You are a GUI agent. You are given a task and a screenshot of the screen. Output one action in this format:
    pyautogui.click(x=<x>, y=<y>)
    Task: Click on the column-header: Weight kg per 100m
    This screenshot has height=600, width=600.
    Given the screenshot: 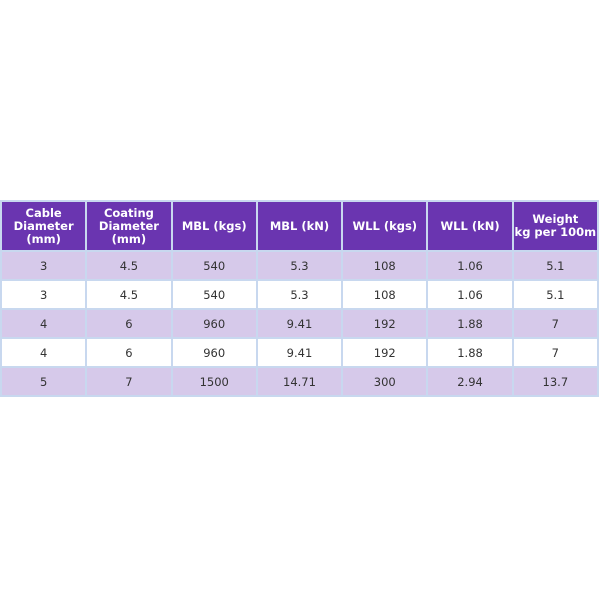 What is the action you would take?
    pyautogui.click(x=555, y=226)
    